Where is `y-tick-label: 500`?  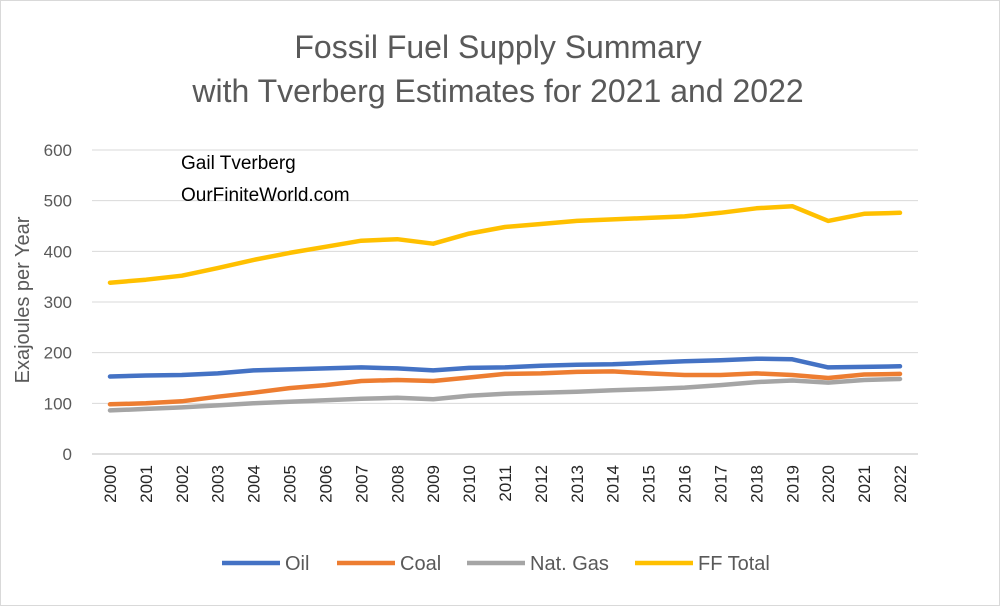 y-tick-label: 500 is located at coordinates (58, 201).